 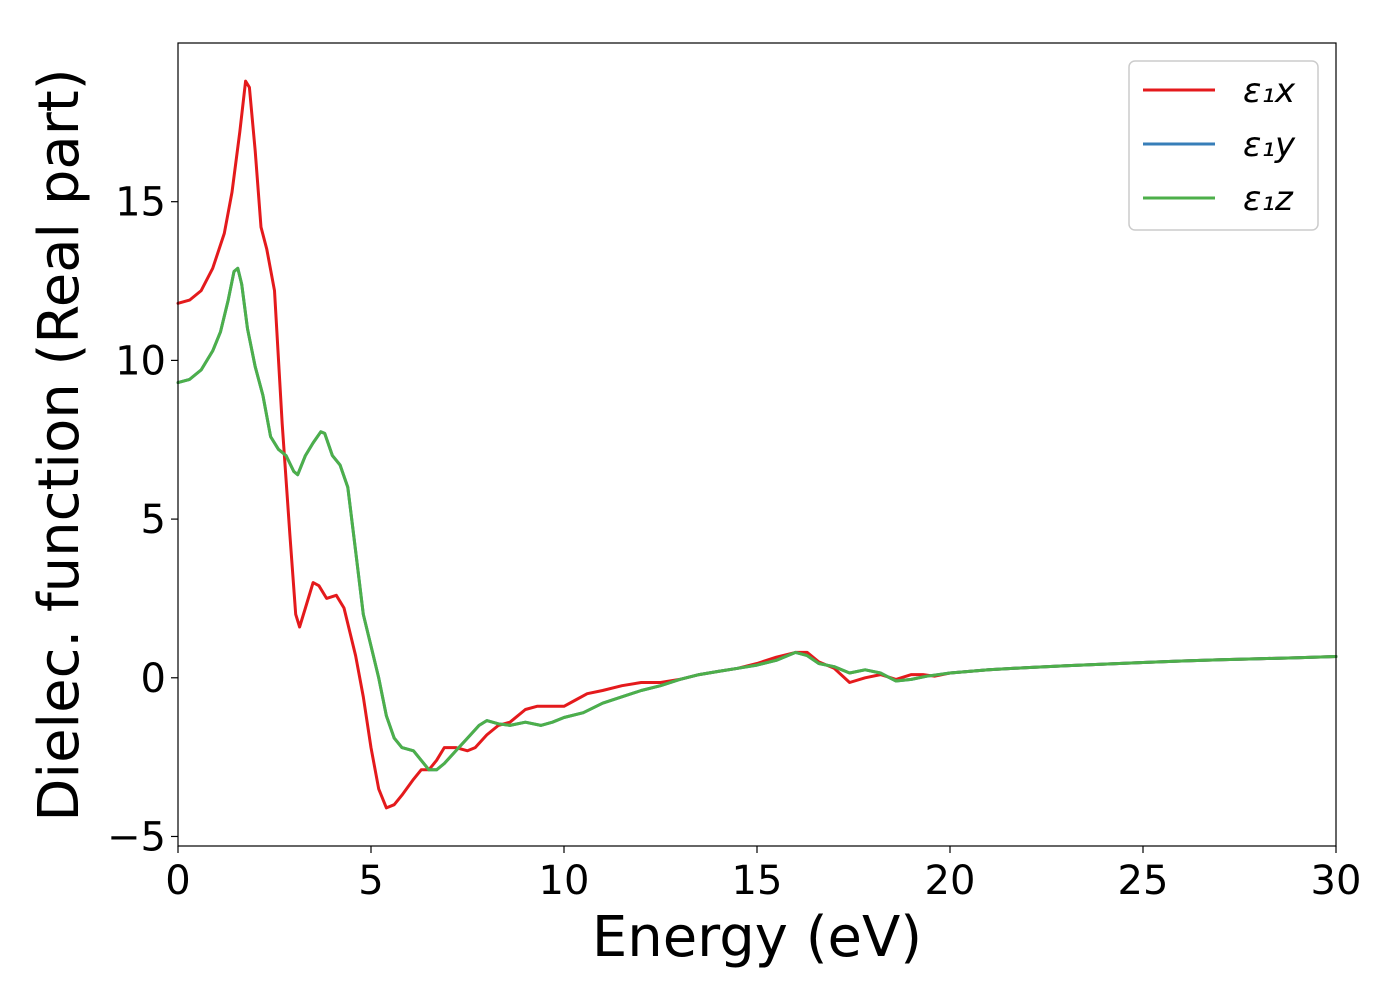 I want to click on x-tick-label: 20, so click(x=950, y=881).